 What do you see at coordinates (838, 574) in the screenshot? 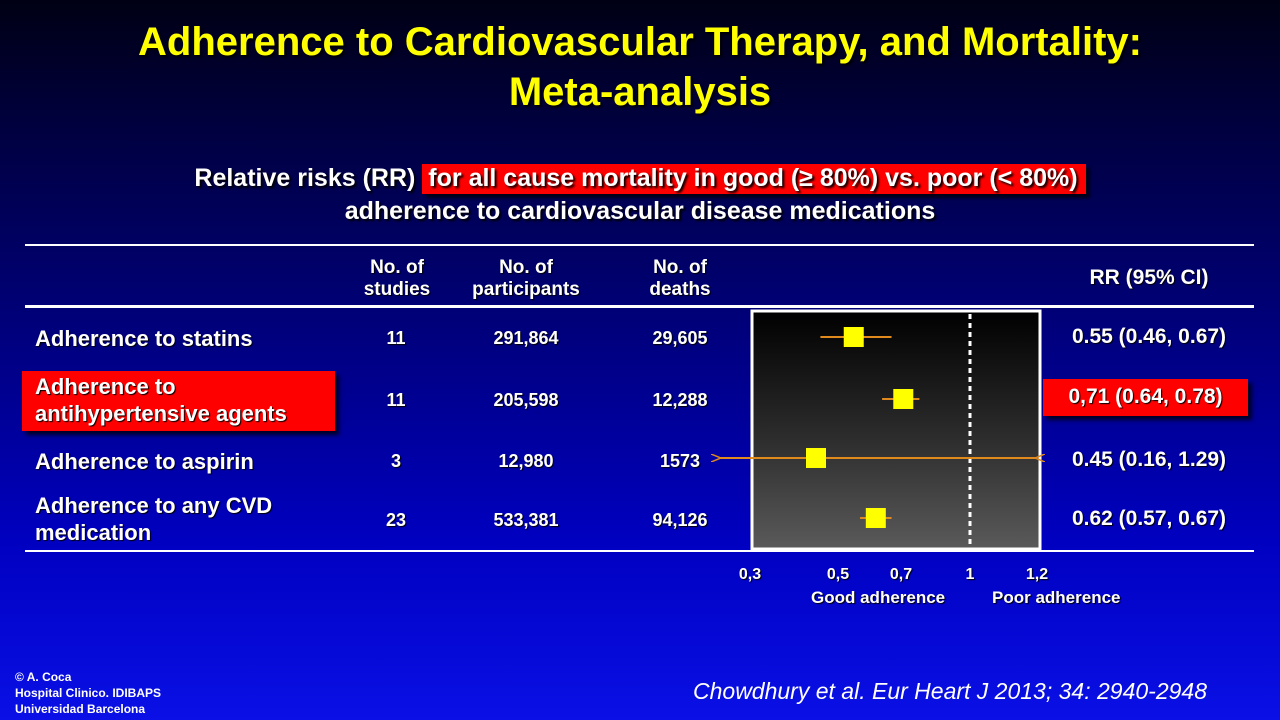
I see `axis-tick-0-5: 0,5` at bounding box center [838, 574].